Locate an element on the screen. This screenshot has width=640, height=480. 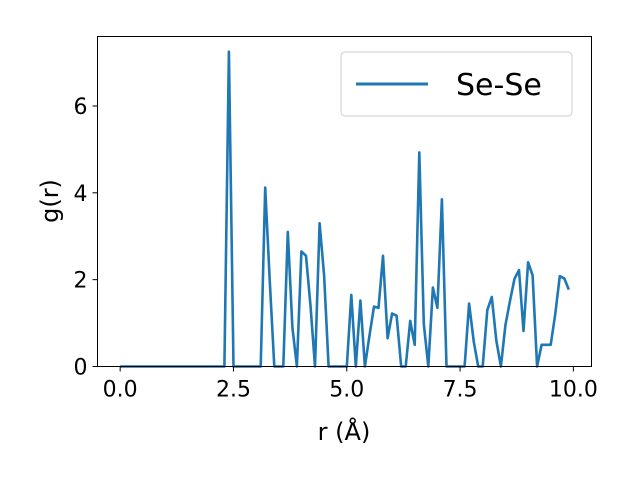
x-tick-label: 0.0 is located at coordinates (120, 390).